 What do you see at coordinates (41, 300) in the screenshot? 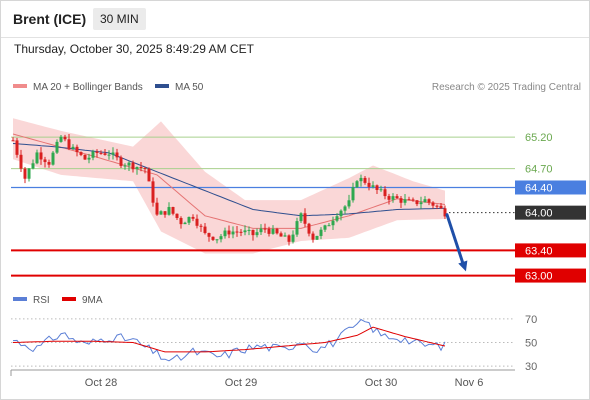
I see `legend-label-rsi: RSI` at bounding box center [41, 300].